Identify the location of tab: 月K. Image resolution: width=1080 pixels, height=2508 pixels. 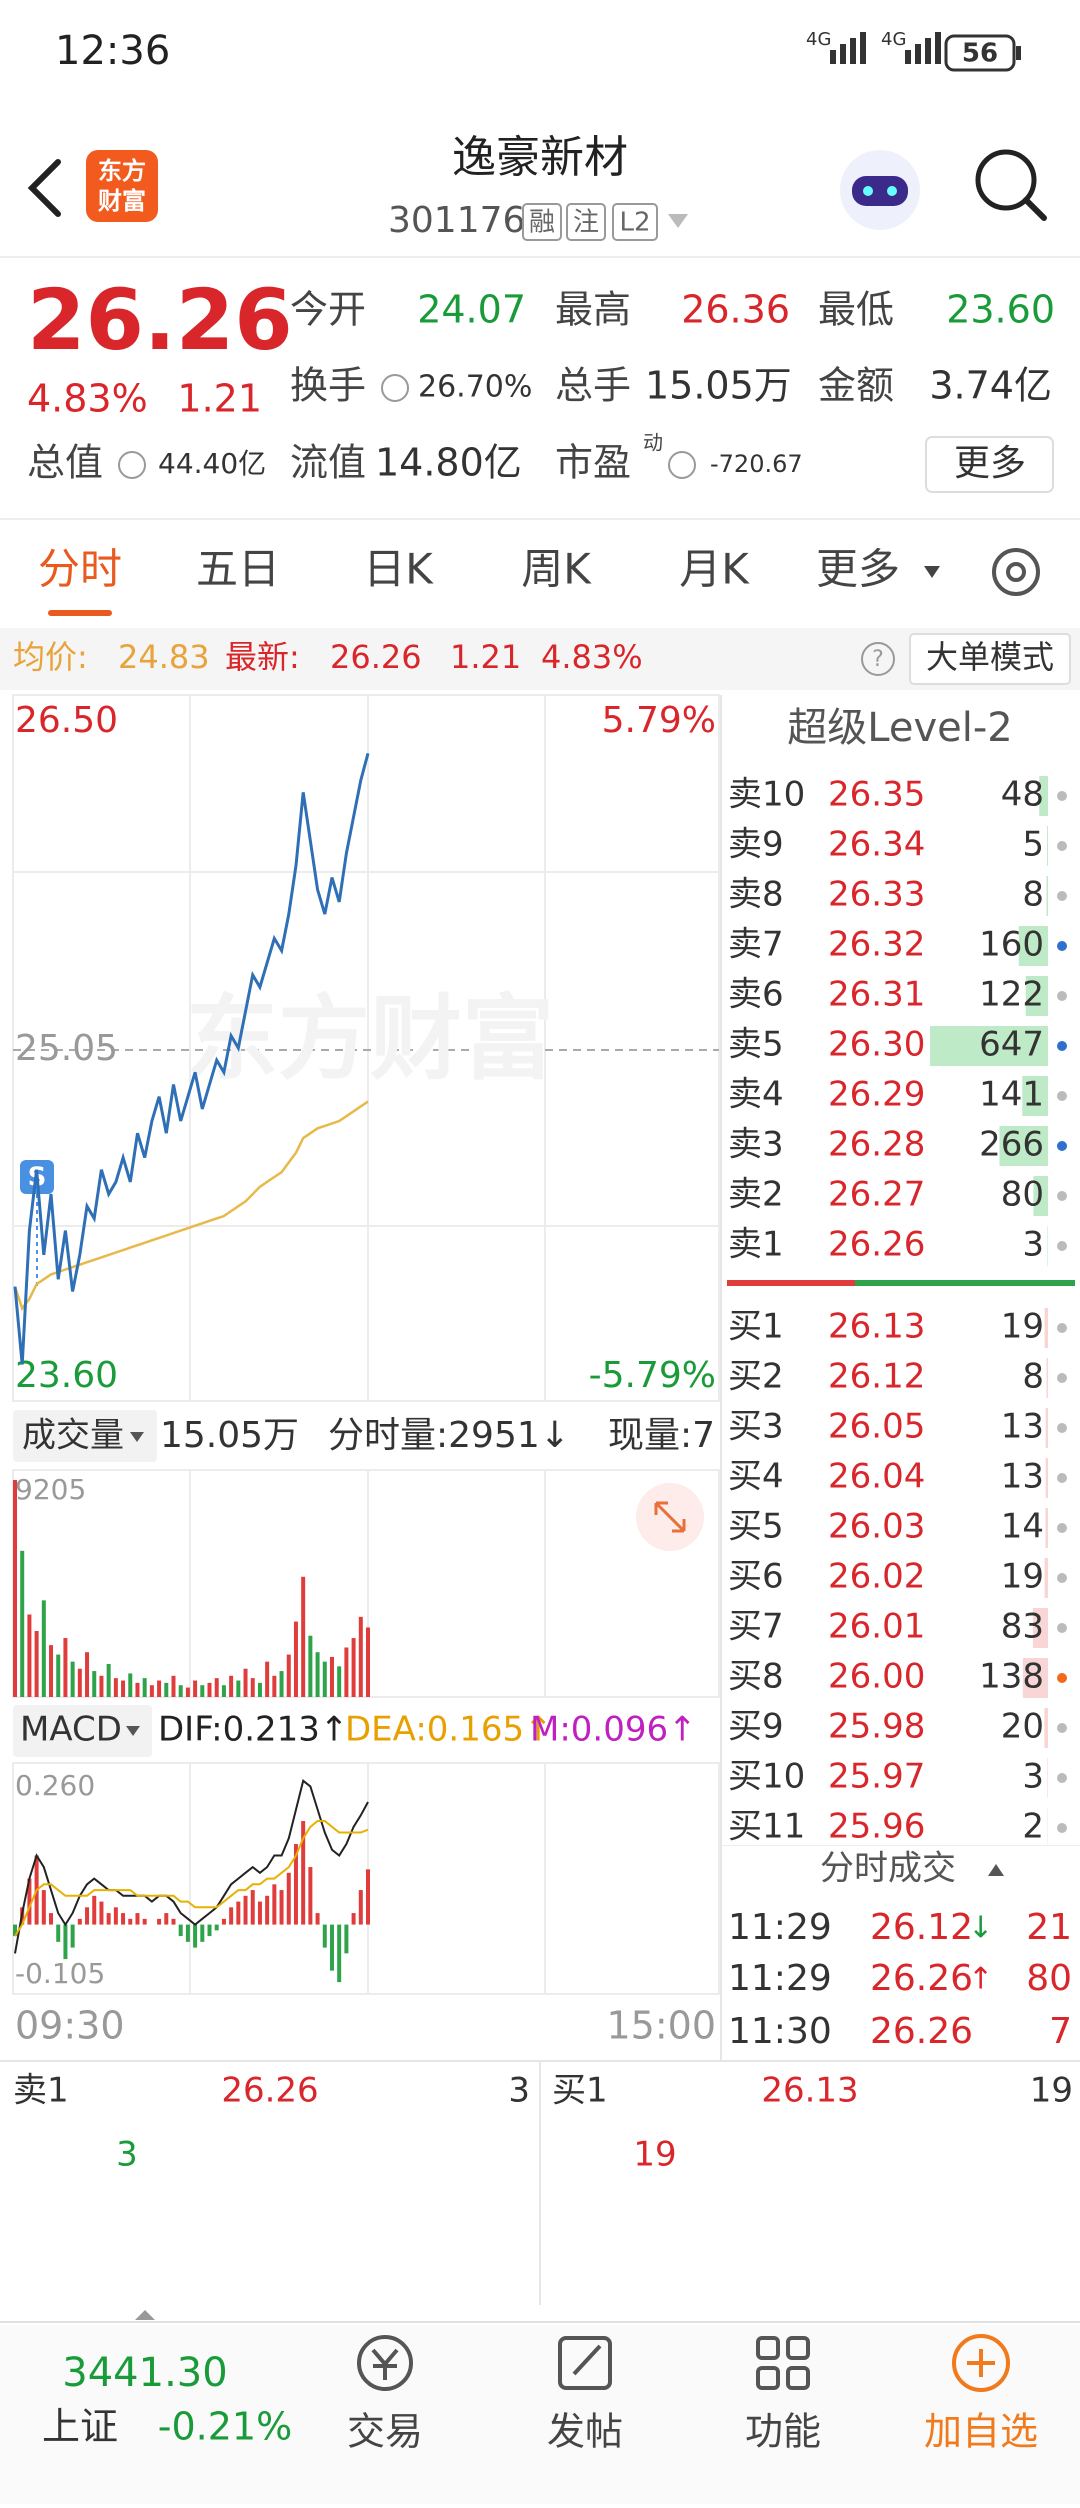
(714, 569).